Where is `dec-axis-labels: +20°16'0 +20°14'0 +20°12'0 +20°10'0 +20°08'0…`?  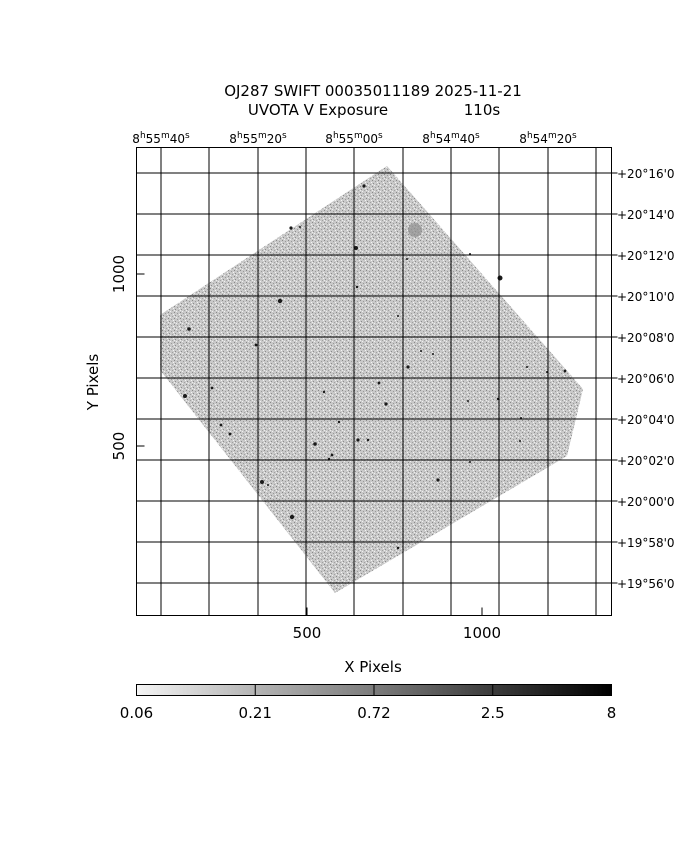
dec-axis-labels: +20°16'0 +20°14'0 +20°12'0 +20°10'0 +20°08'0… is located at coordinates (643, 379).